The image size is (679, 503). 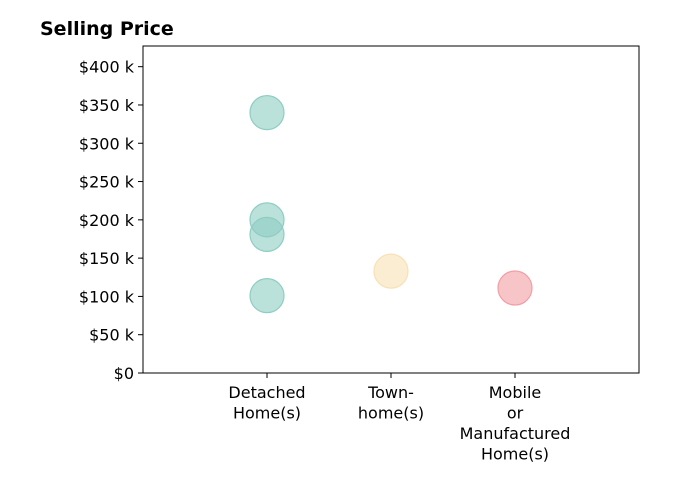 I want to click on y-tick-label: $50 k, so click(x=112, y=335).